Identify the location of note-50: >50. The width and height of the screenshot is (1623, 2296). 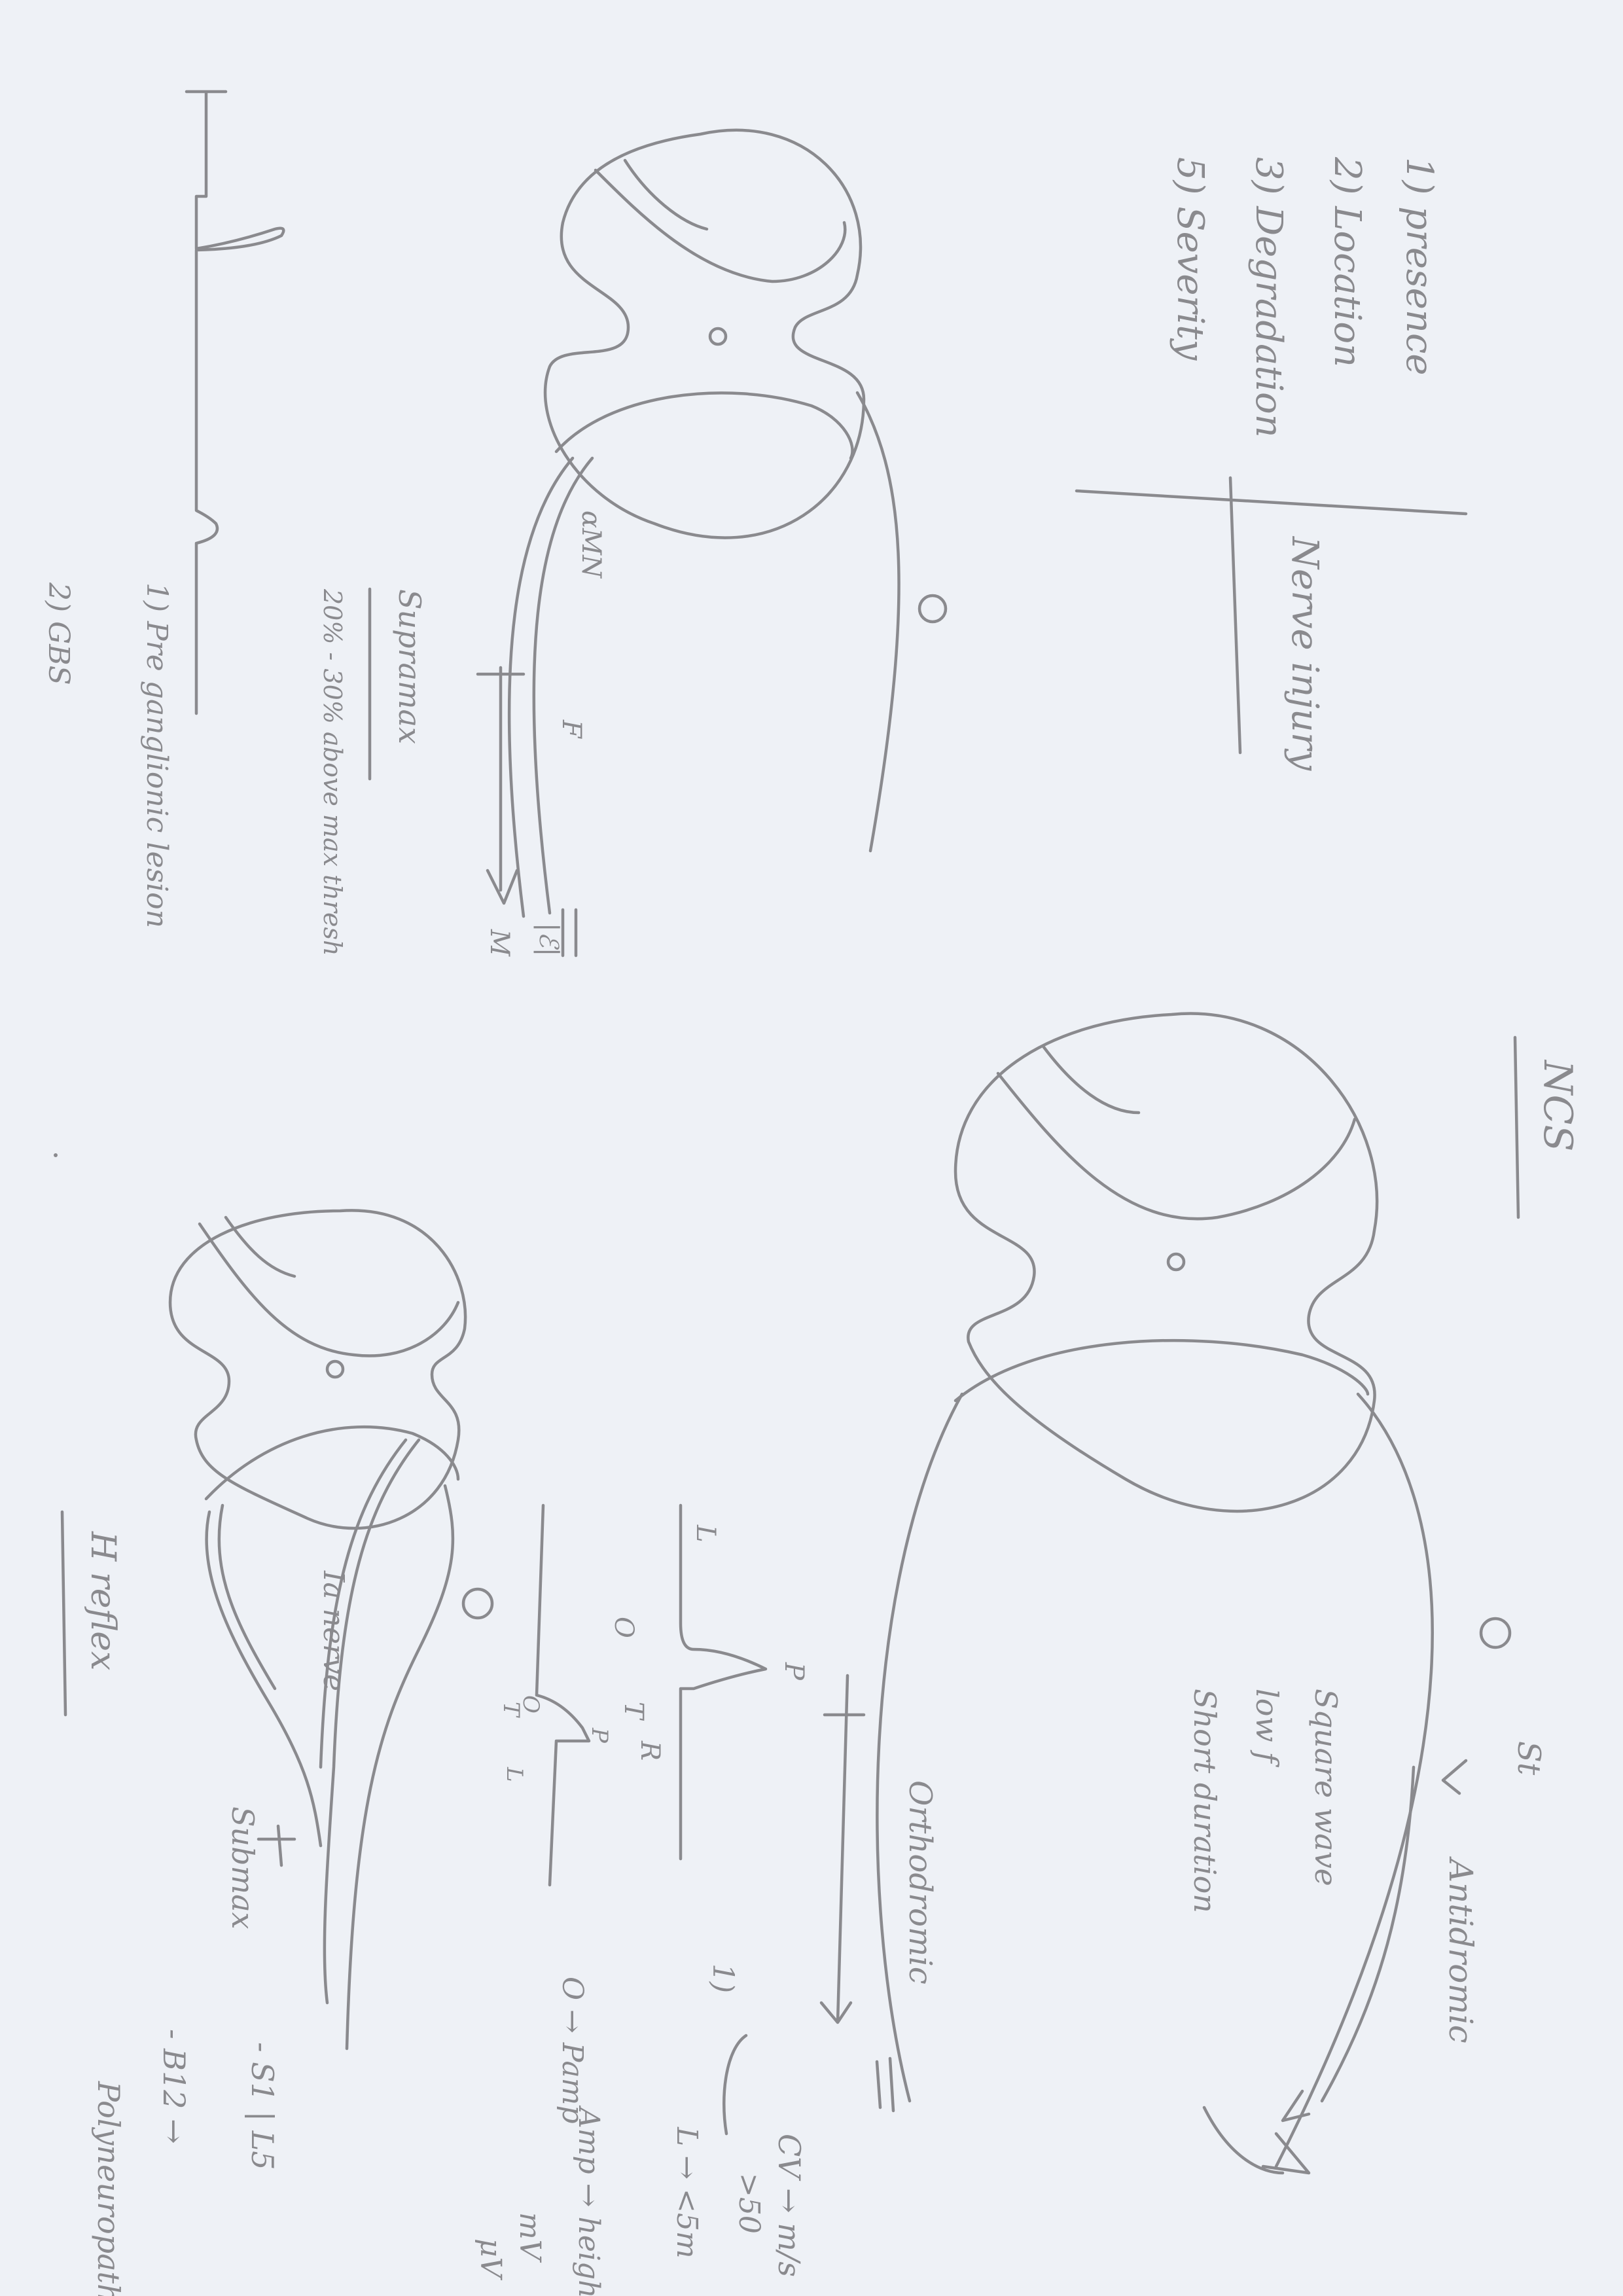
(749, 2203).